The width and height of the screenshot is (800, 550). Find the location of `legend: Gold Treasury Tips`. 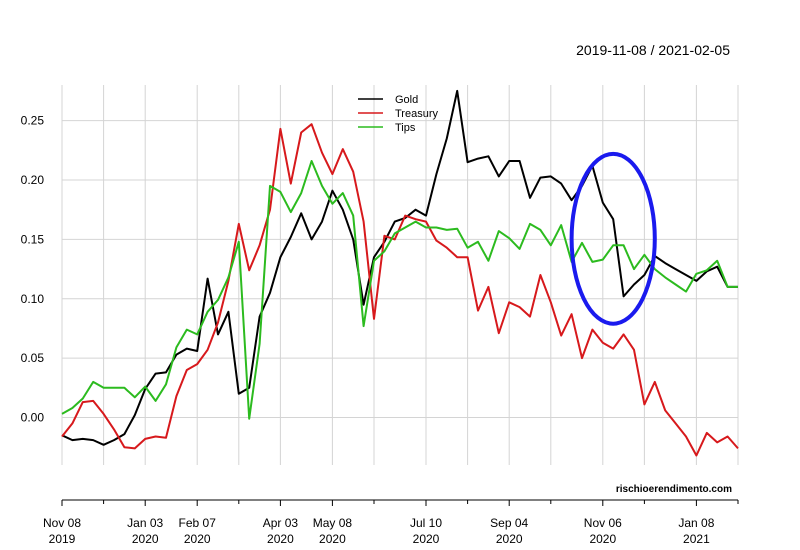

legend: Gold Treasury Tips is located at coordinates (398, 114).